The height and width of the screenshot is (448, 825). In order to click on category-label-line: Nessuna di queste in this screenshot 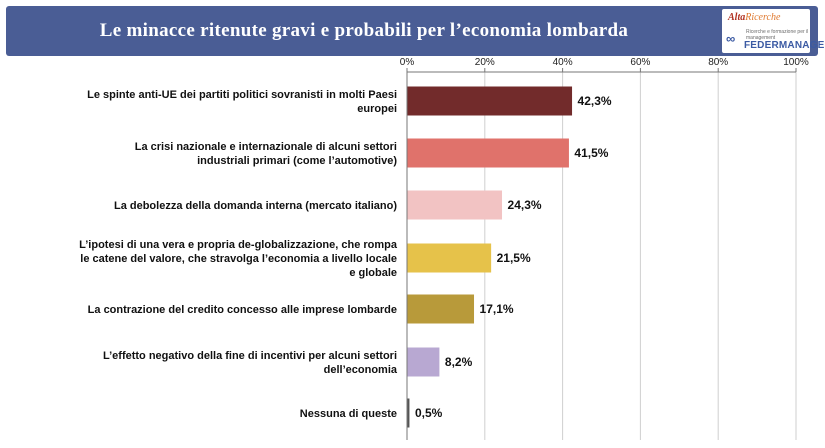, I will do `click(348, 414)`.